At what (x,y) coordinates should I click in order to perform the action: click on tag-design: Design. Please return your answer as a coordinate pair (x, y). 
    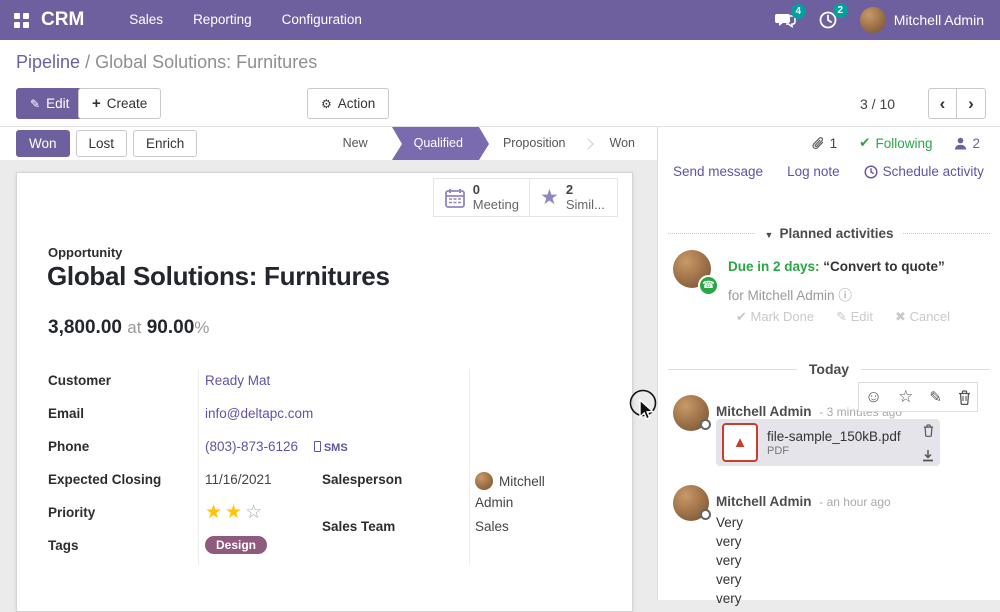
    Looking at the image, I should click on (236, 545).